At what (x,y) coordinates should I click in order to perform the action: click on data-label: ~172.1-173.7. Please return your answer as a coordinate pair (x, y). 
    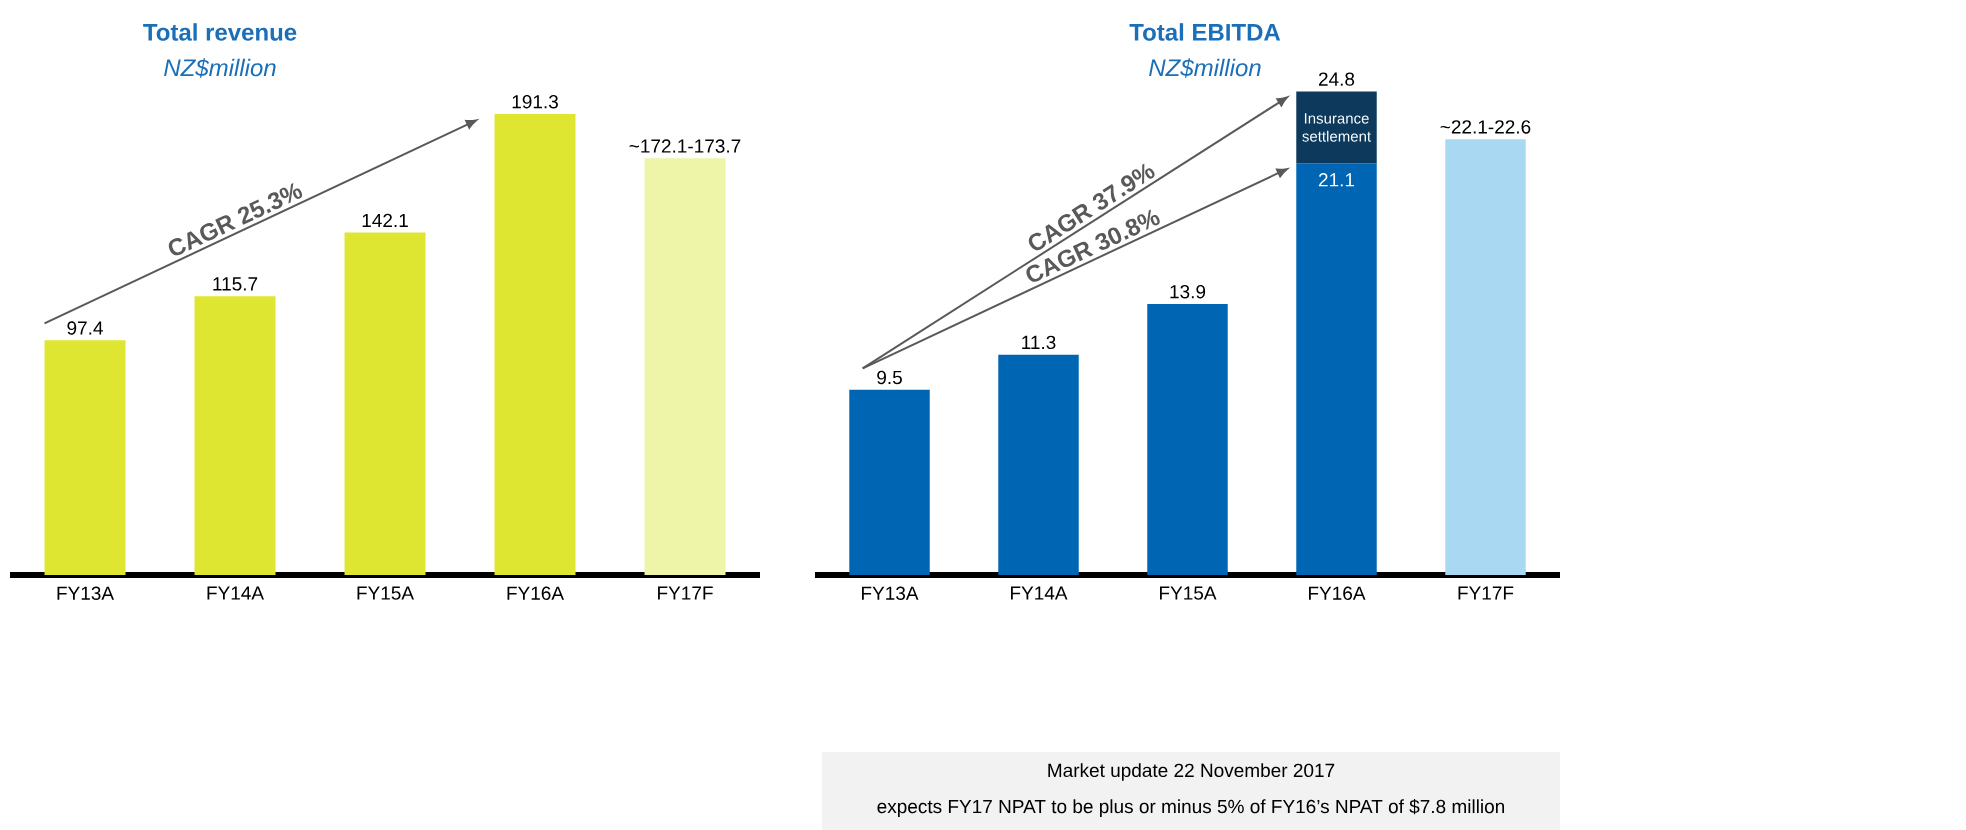
    Looking at the image, I should click on (685, 146).